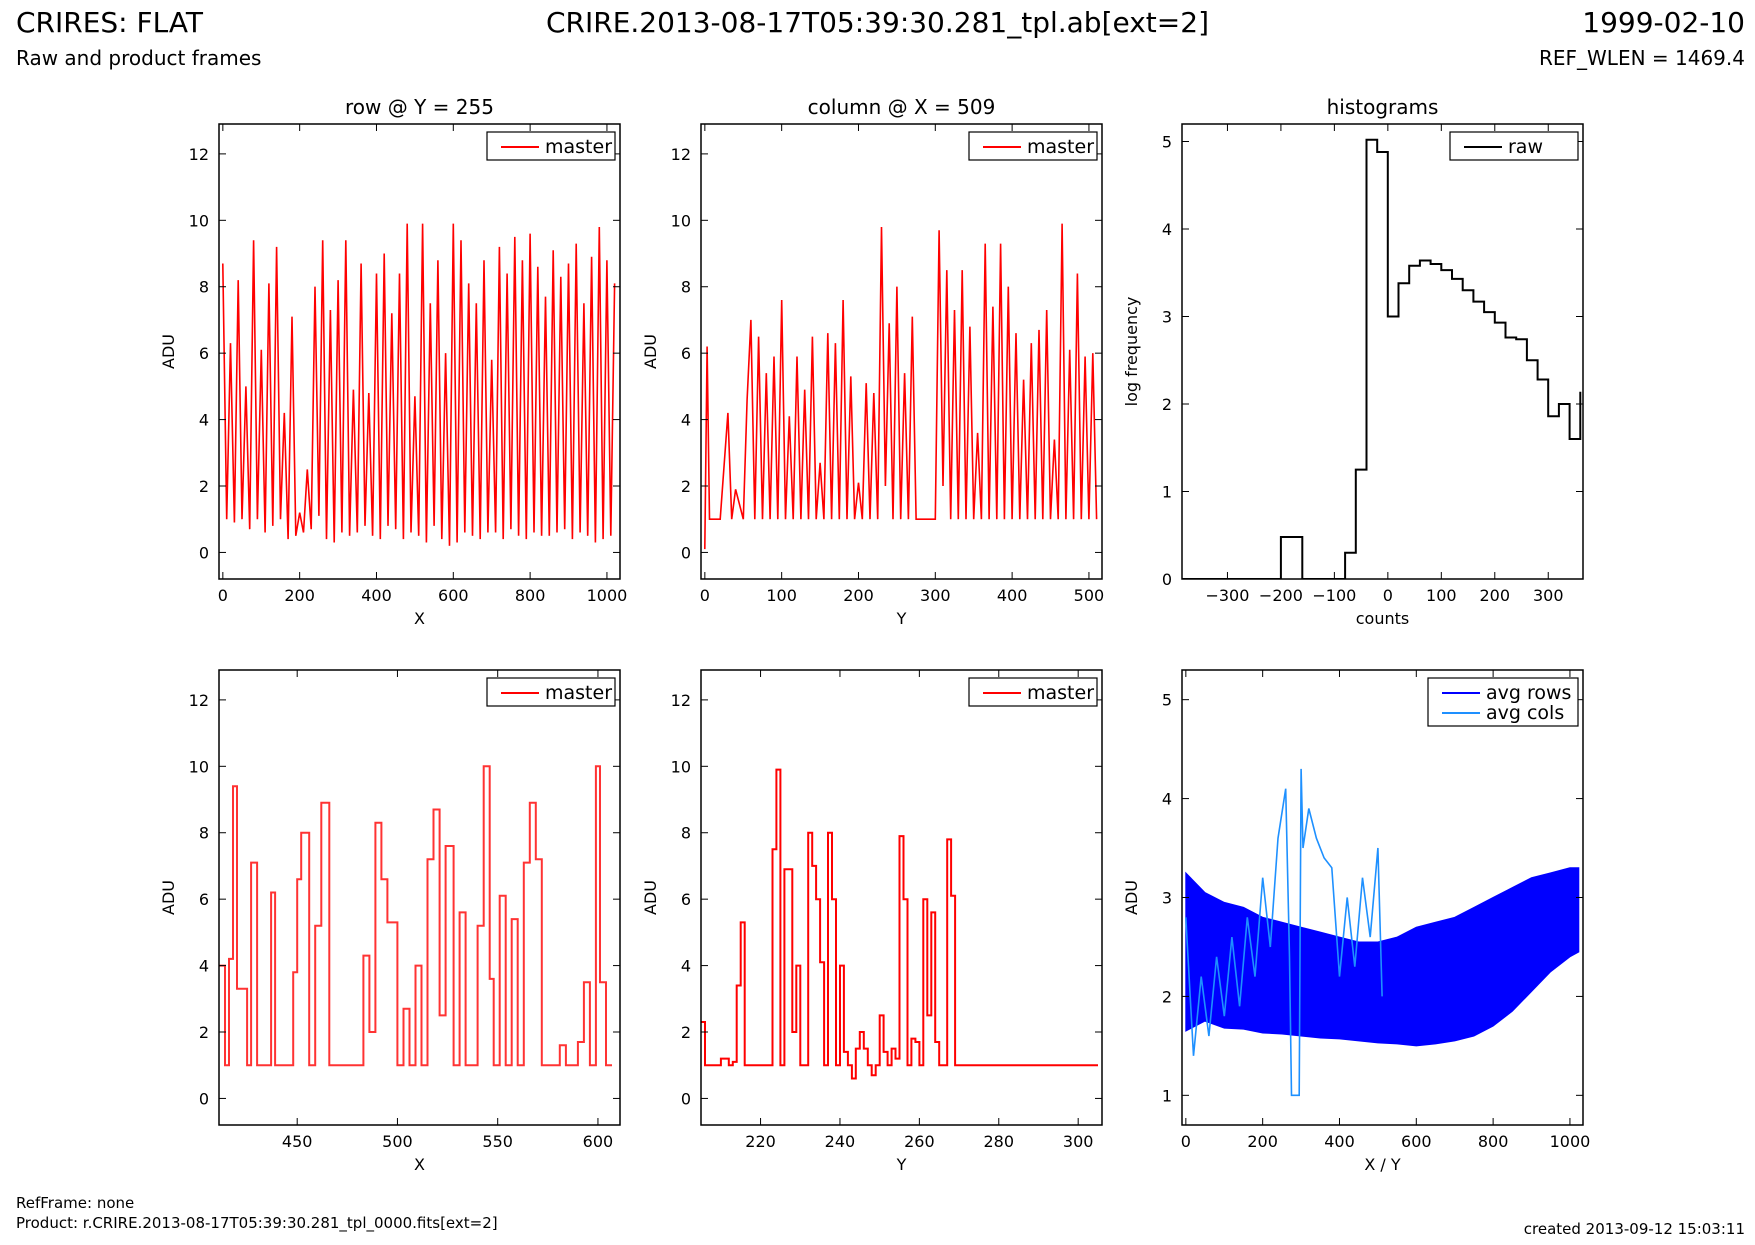 Image resolution: width=1755 pixels, height=1245 pixels. I want to click on x-axis-label: X / Y, so click(1382, 1164).